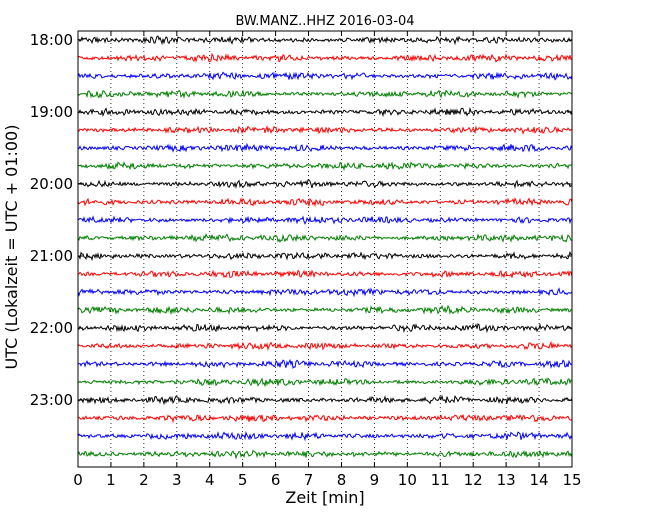 The image size is (650, 520). Describe the element at coordinates (177, 480) in the screenshot. I see `x-tick-label: 3` at that location.